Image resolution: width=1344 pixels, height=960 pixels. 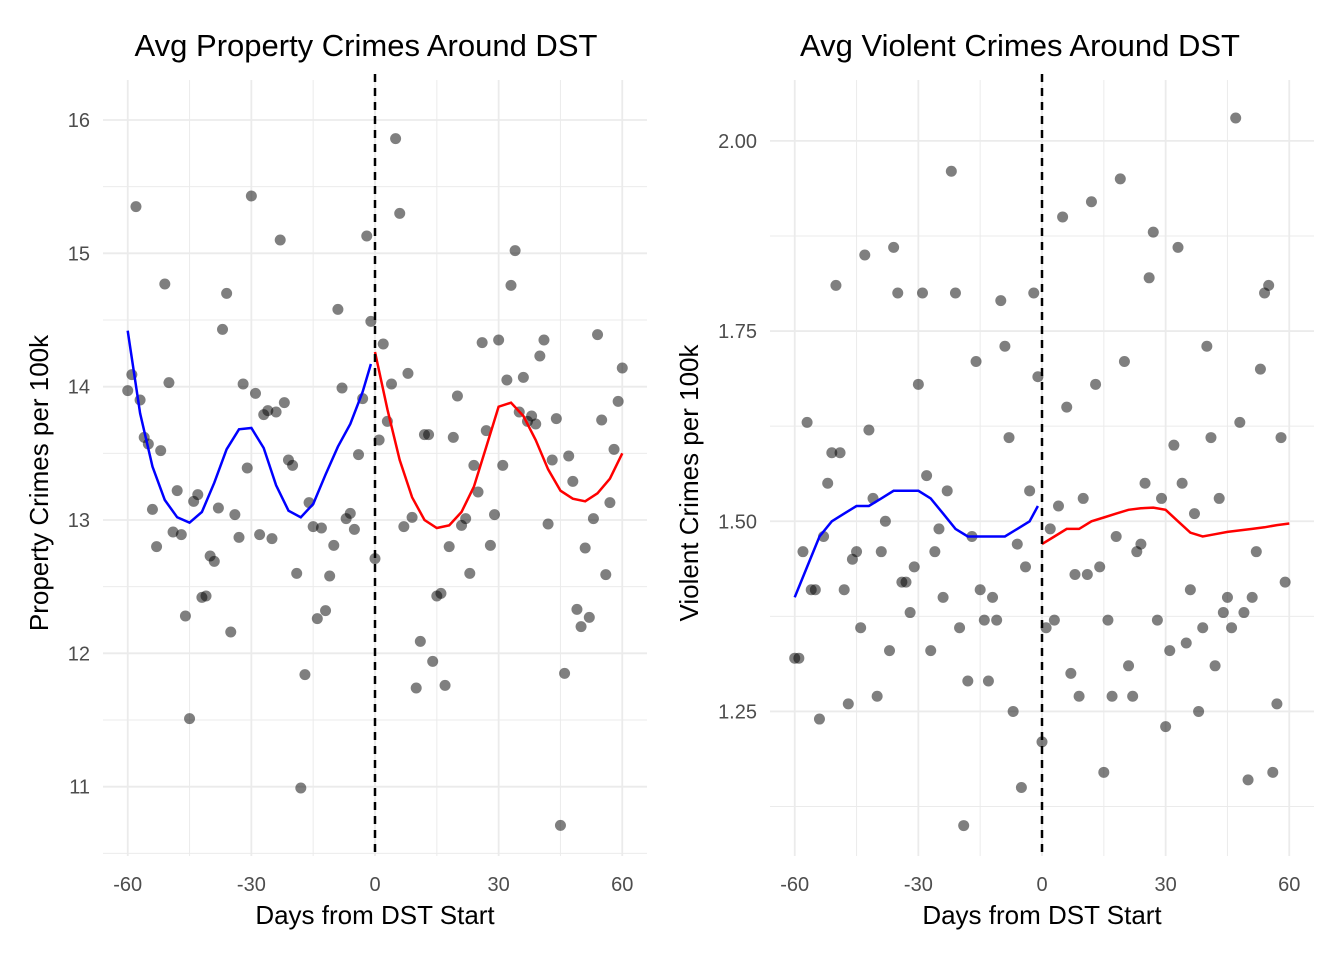 I want to click on y-tick-label: 15, so click(x=79, y=254).